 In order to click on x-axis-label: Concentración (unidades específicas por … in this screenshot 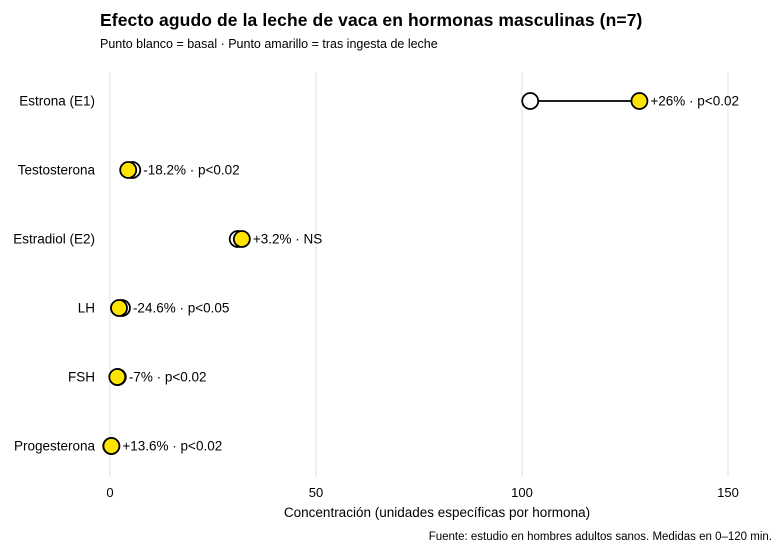, I will do `click(437, 512)`.